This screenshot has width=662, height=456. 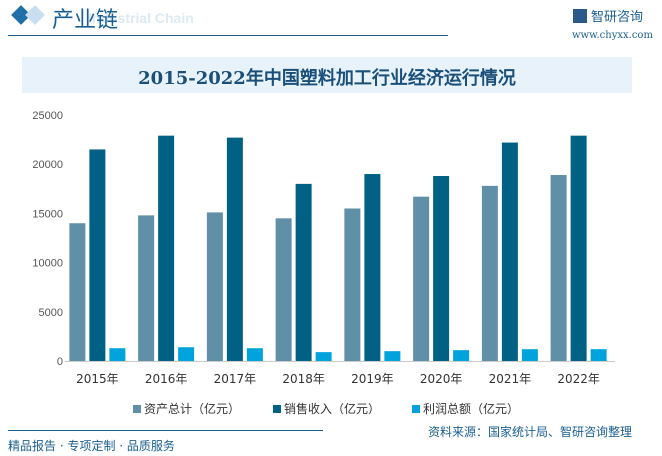 What do you see at coordinates (192, 409) in the screenshot?
I see `legend-label: 资产总计（亿元）` at bounding box center [192, 409].